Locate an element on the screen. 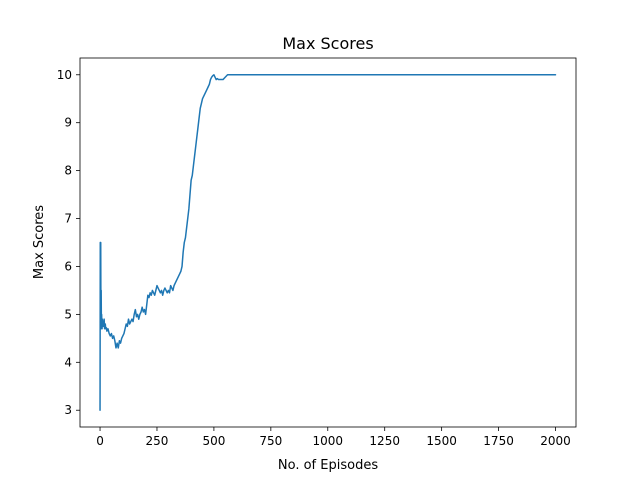 This screenshot has width=640, height=480. x-axis: 0 250 500 750 1000 1250 1500 1750 2000 is located at coordinates (333, 437).